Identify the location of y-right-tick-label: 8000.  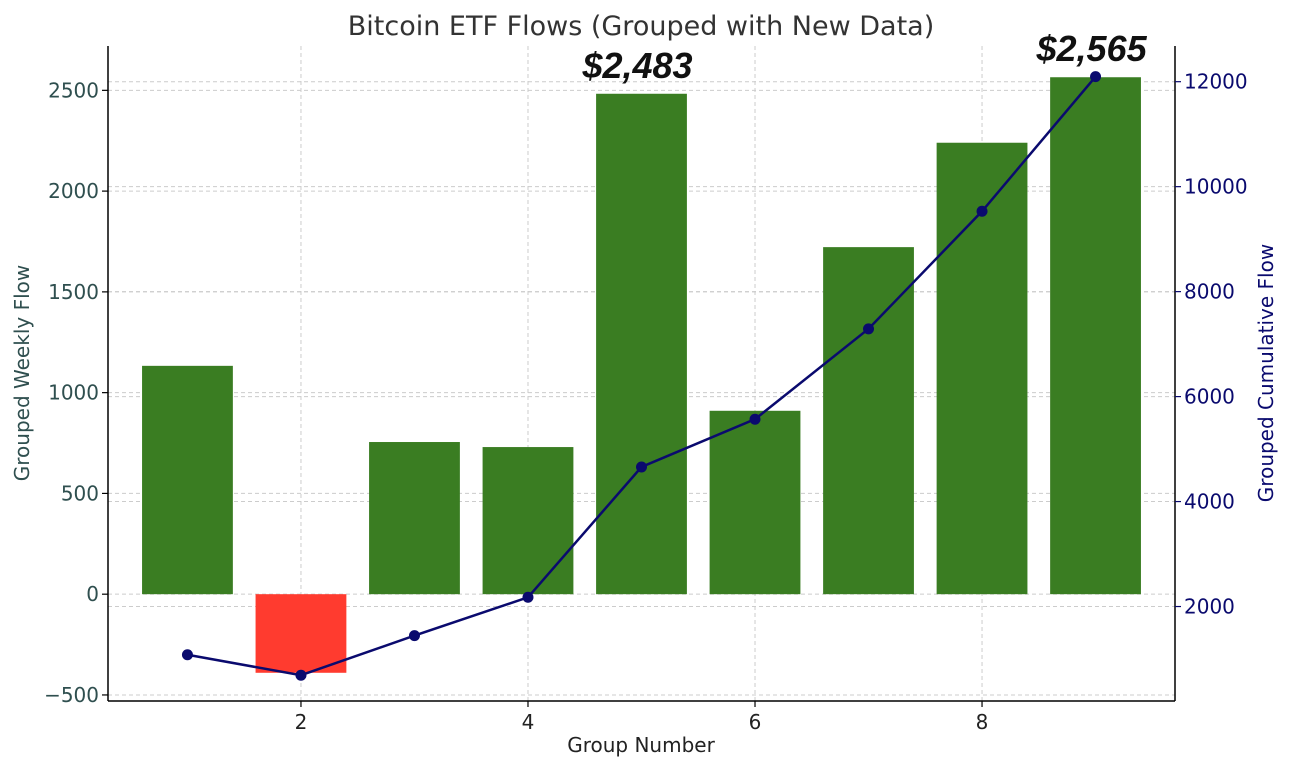
(1209, 292).